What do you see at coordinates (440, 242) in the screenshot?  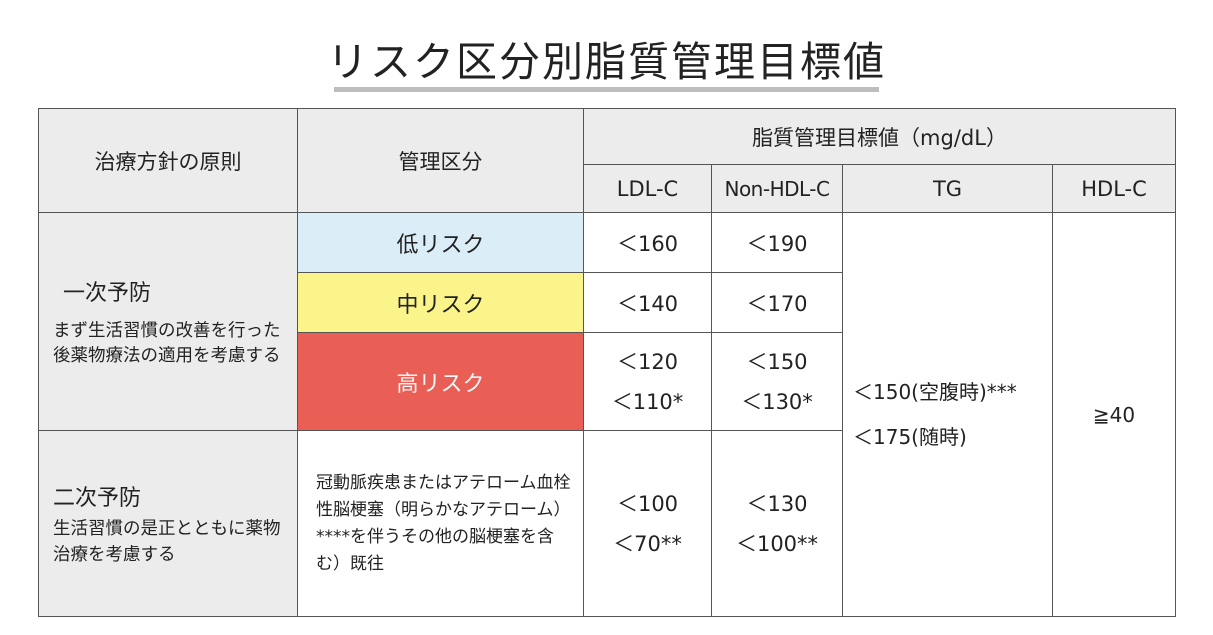 I see `category-low-risk: 低リスク` at bounding box center [440, 242].